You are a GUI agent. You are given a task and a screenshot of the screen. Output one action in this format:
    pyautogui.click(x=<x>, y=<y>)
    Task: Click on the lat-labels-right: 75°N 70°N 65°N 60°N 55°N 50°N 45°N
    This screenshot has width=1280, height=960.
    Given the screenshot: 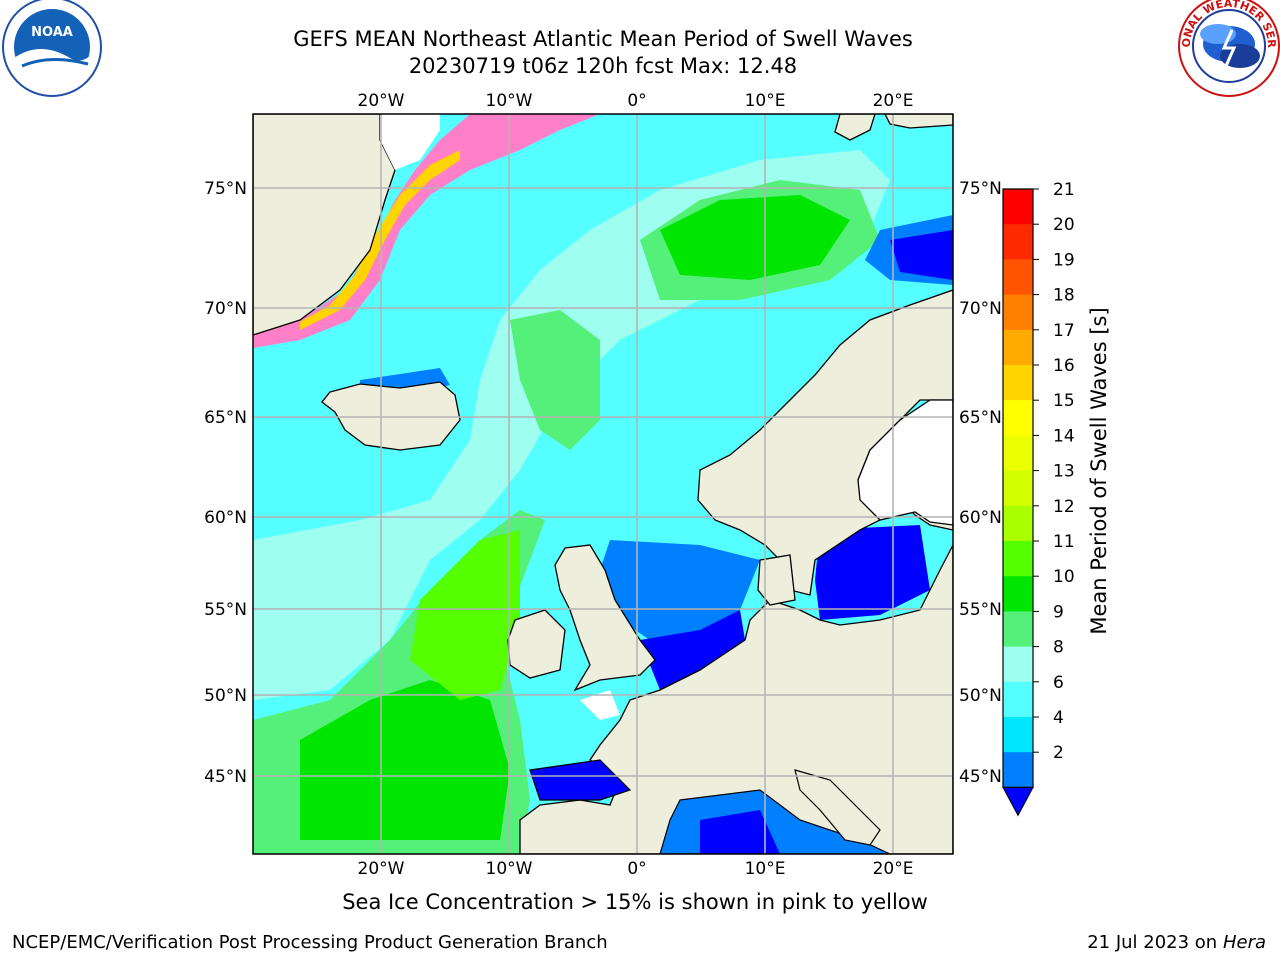 What is the action you would take?
    pyautogui.click(x=980, y=483)
    